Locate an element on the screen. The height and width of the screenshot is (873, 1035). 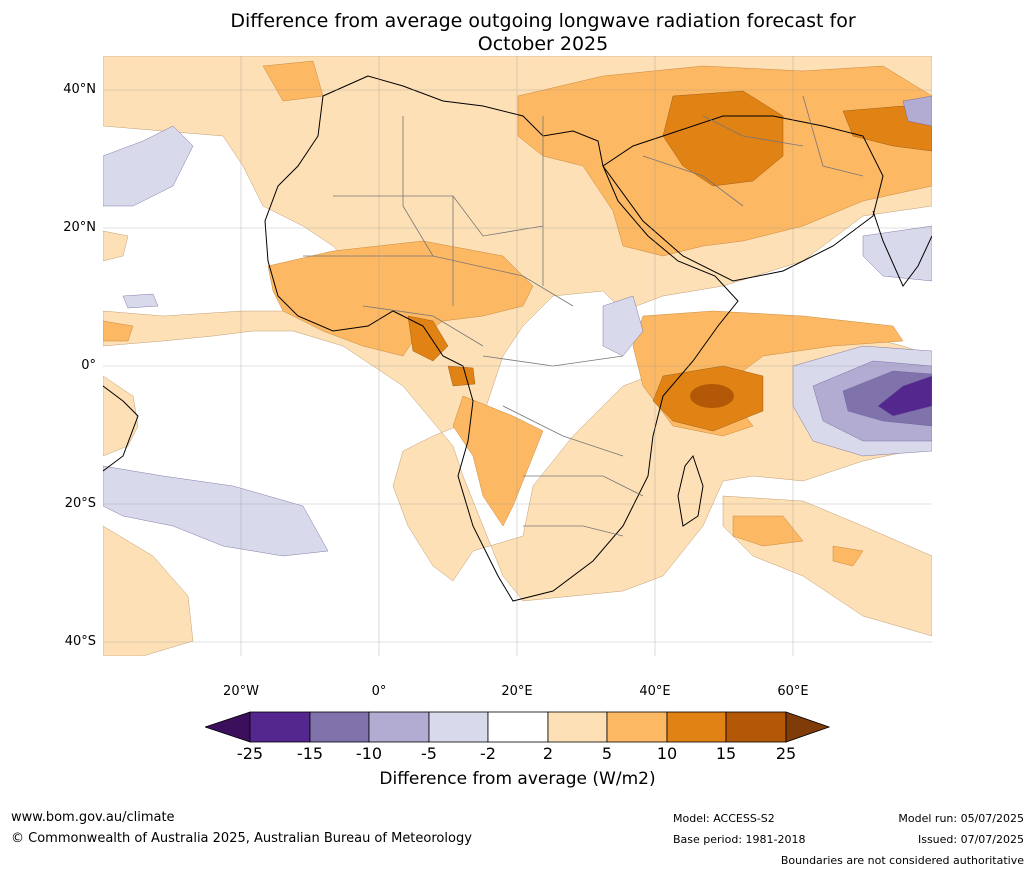
colorbar-tick: 10 is located at coordinates (667, 753).